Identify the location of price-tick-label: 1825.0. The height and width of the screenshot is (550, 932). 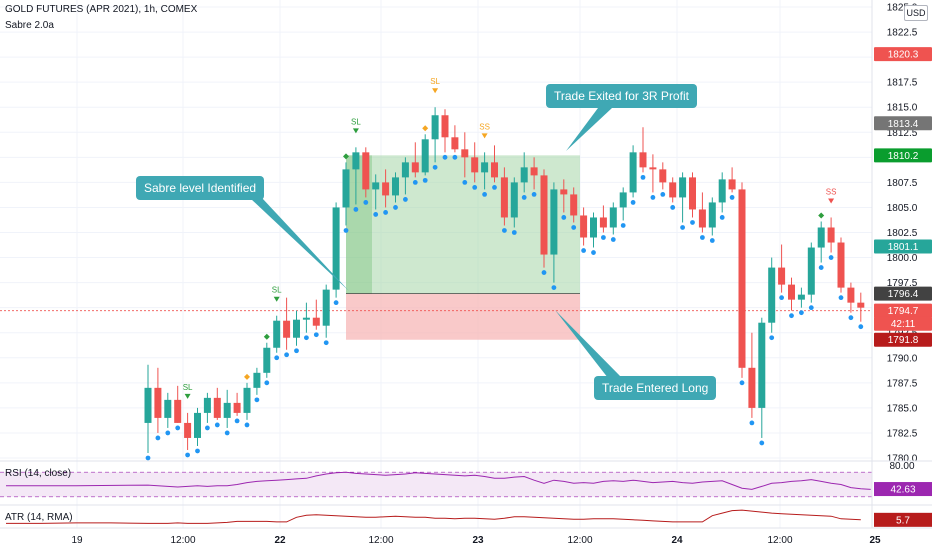
(902, 8).